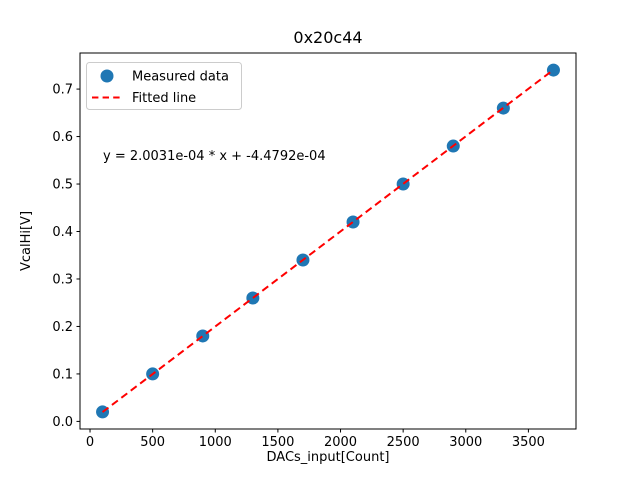 This screenshot has width=640, height=480. Describe the element at coordinates (553, 70) in the screenshot. I see `data-point` at that location.